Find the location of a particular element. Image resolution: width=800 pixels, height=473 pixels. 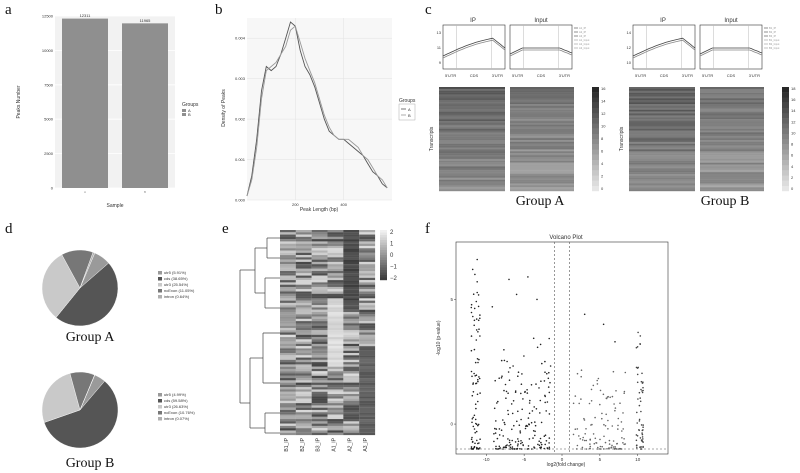

row-dendrogram is located at coordinates (259, 335).